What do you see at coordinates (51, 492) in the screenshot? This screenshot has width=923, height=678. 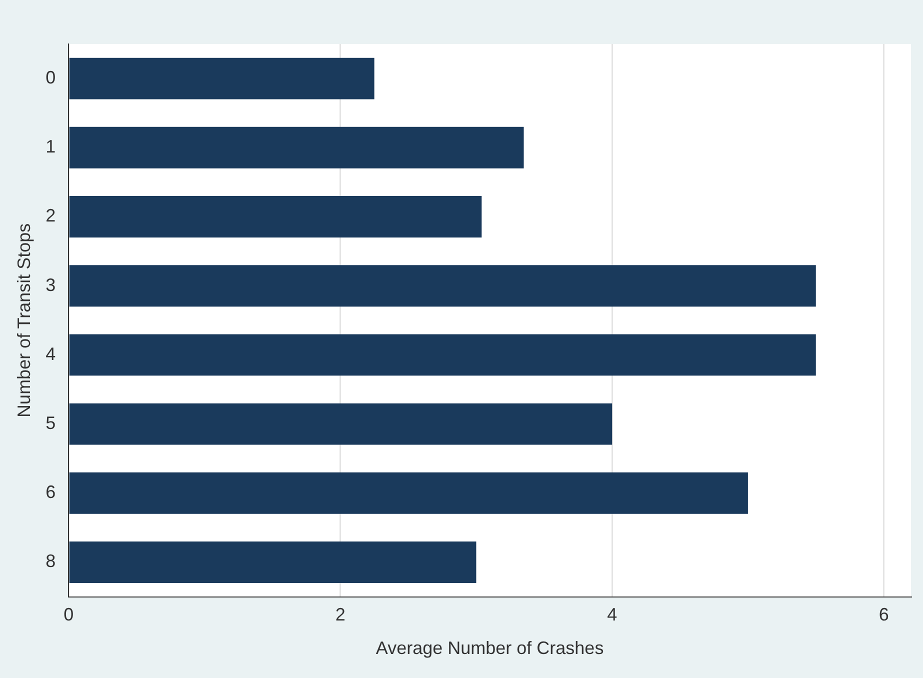 I see `y-tick-label: 6` at bounding box center [51, 492].